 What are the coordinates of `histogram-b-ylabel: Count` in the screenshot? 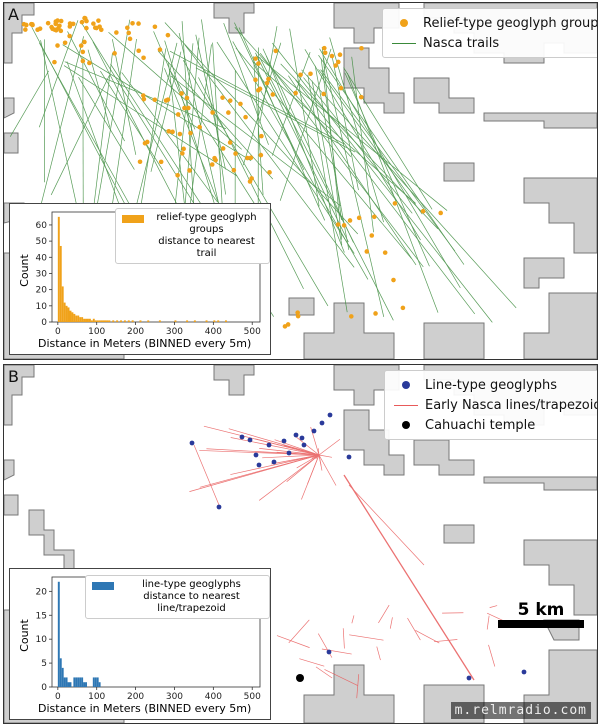 It's located at (24, 635).